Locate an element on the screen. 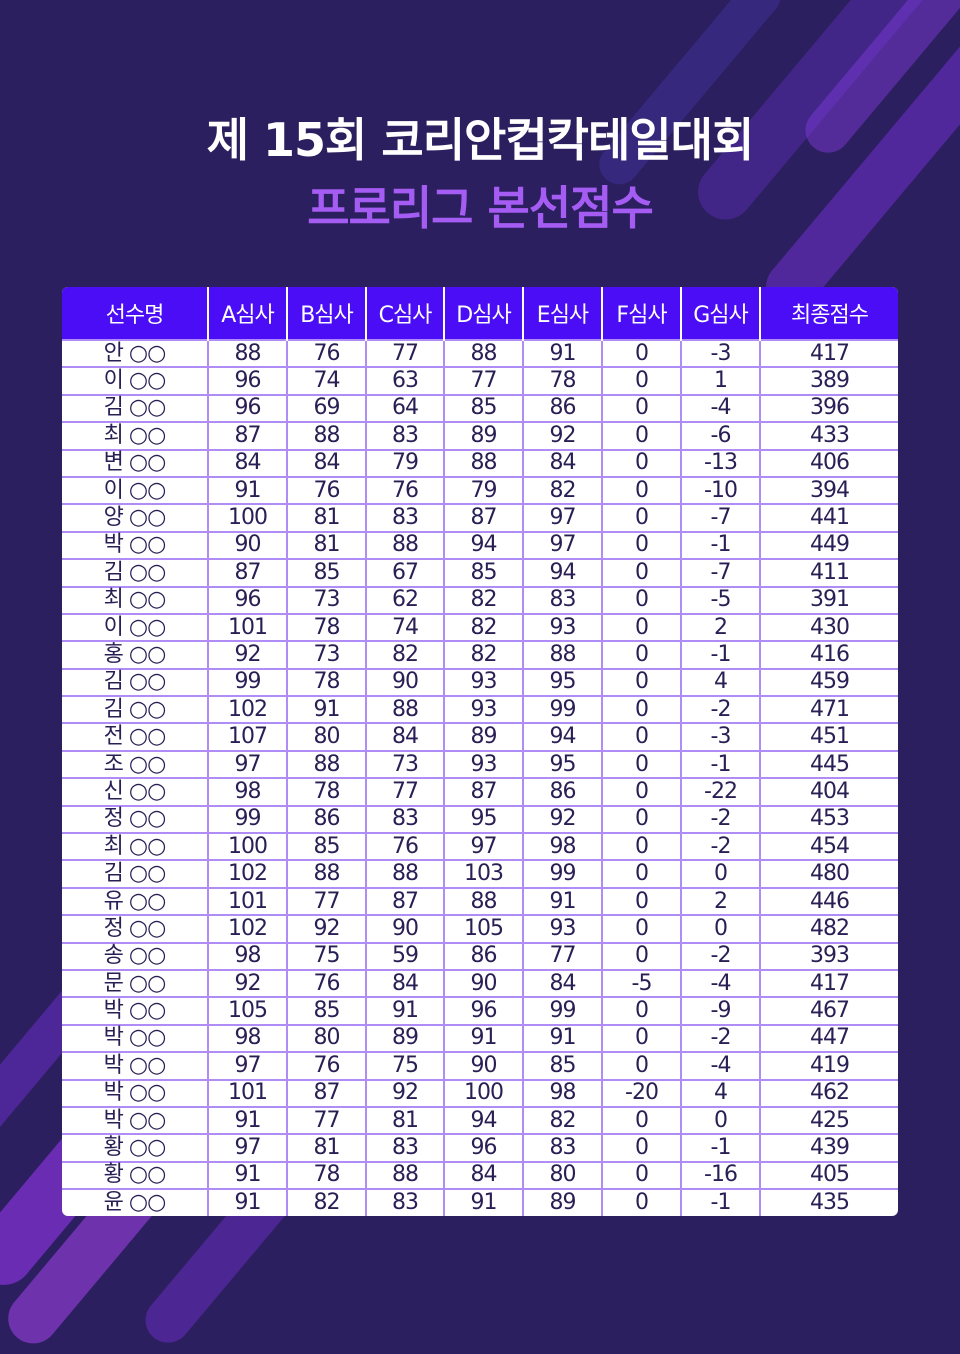  judge-a-cell: 102 is located at coordinates (247, 709).